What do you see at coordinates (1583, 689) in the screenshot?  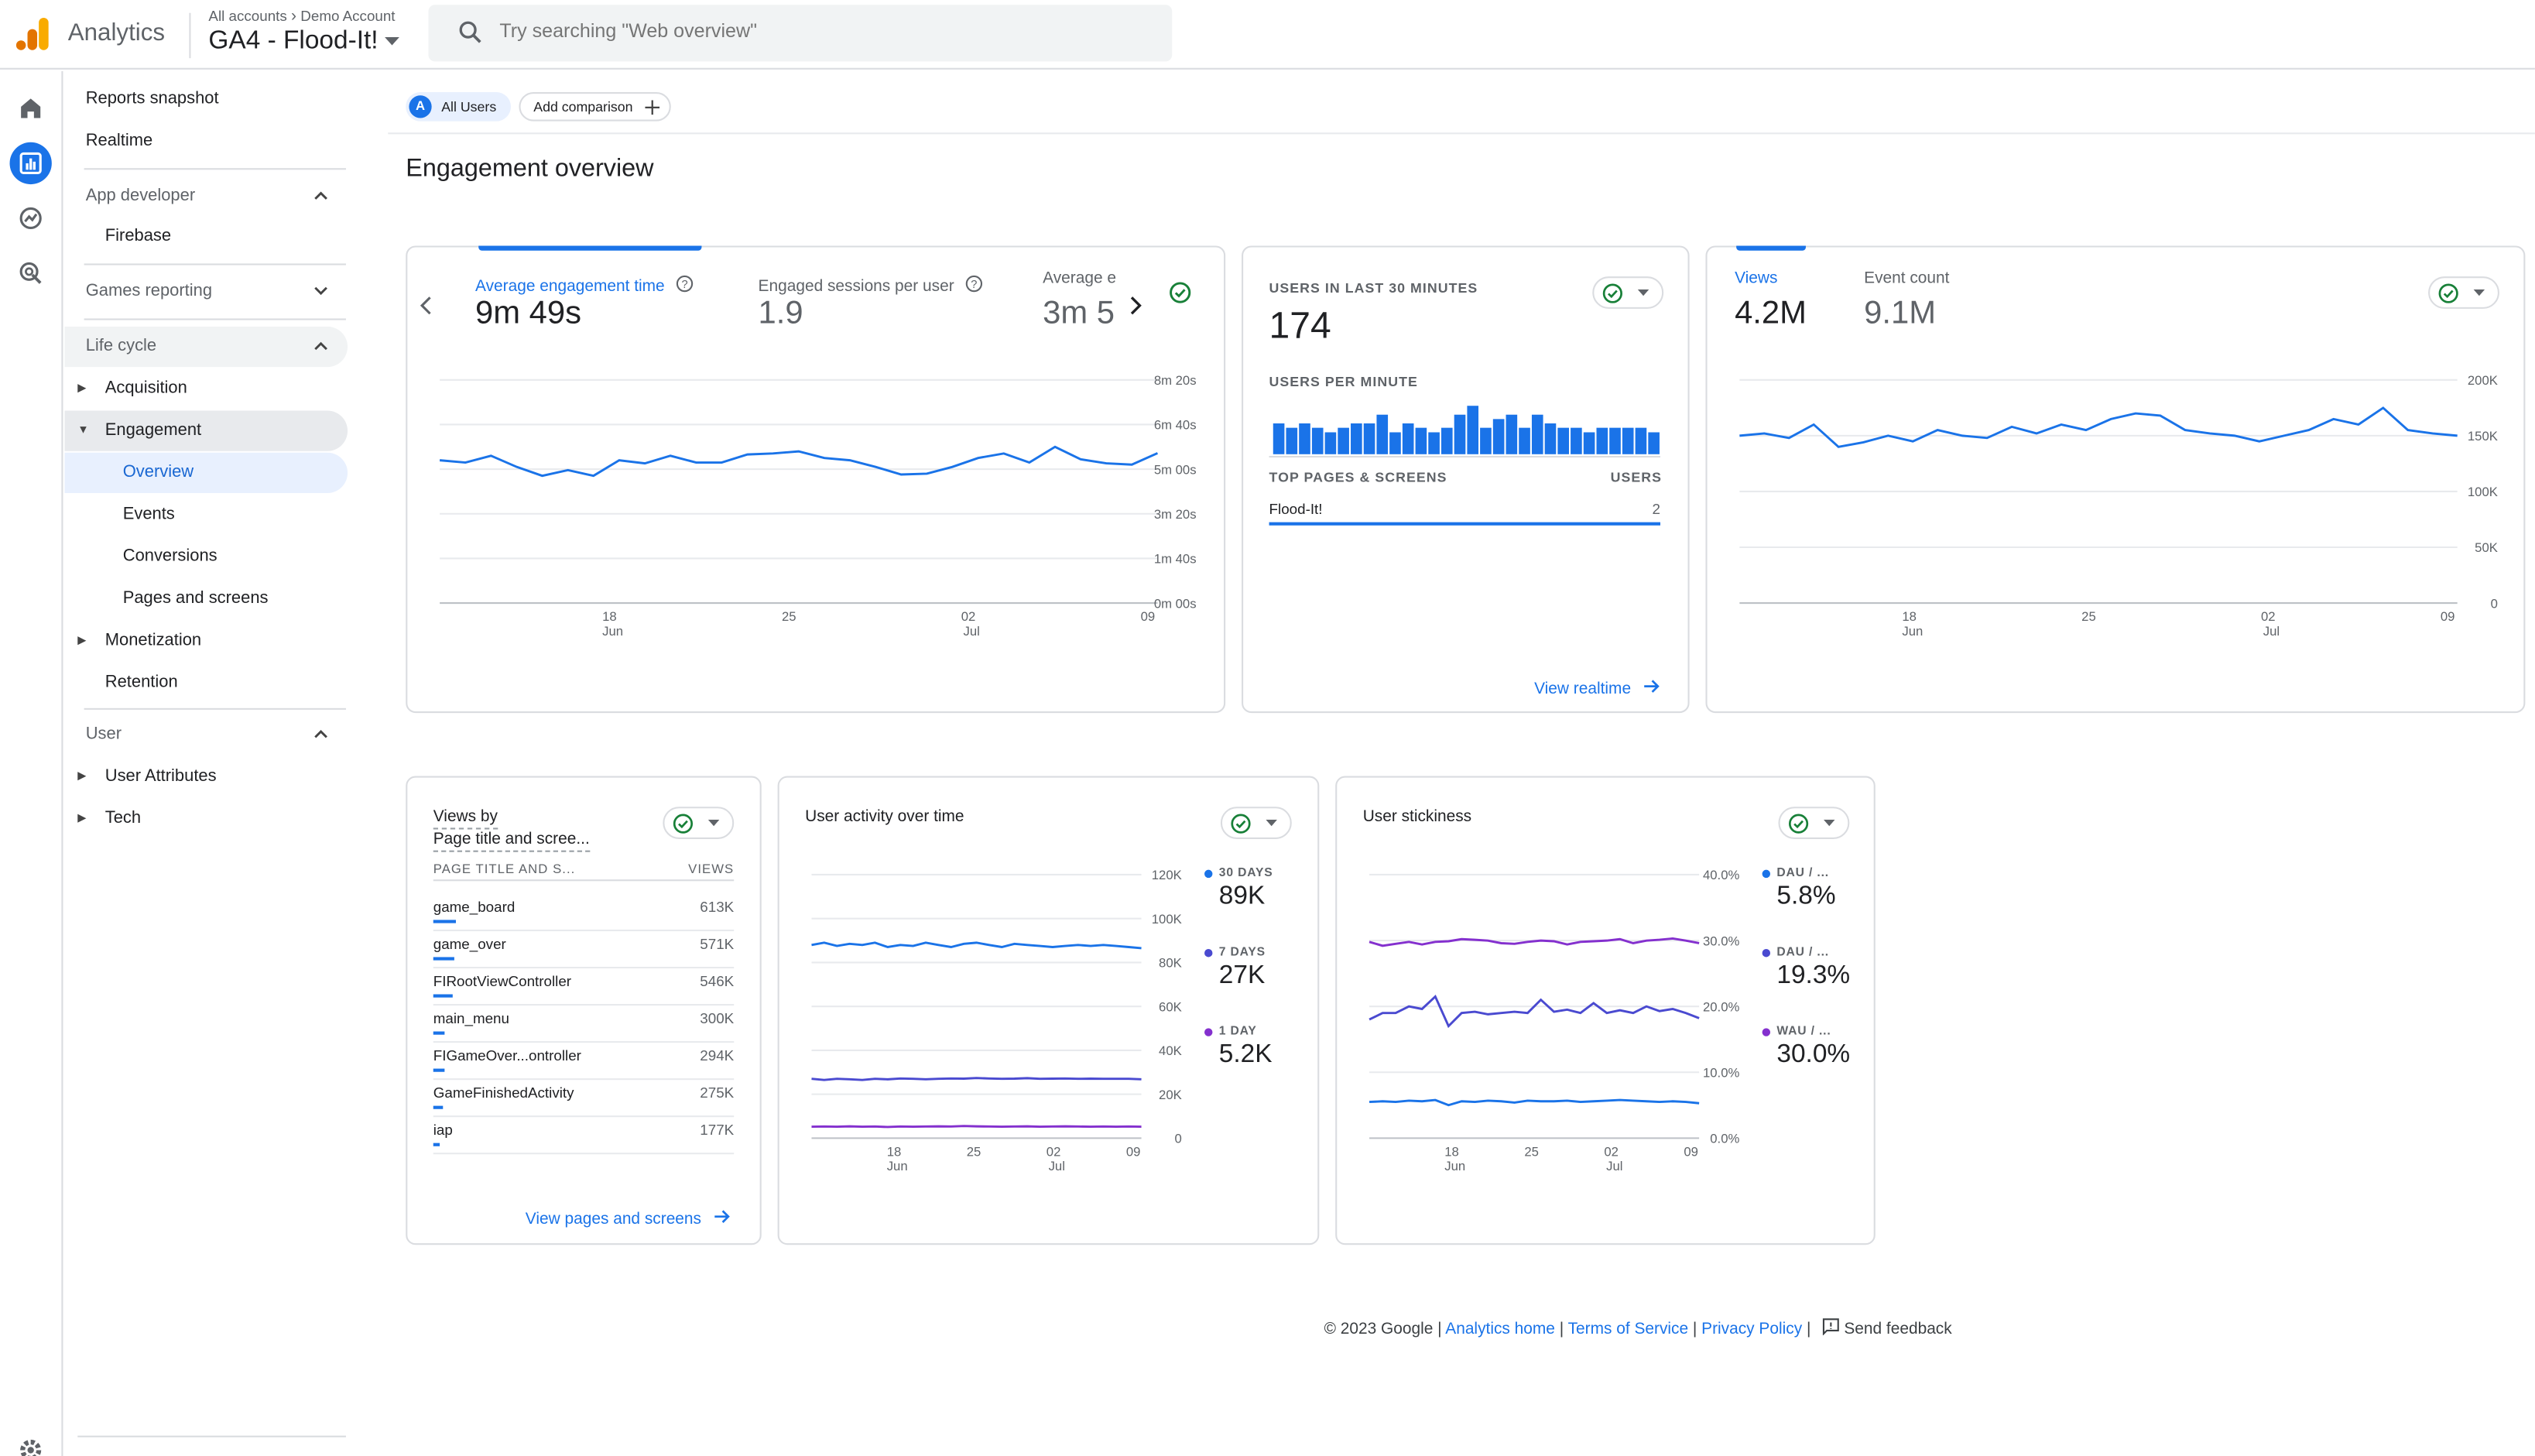 I see `view-realtime-label: View realtime` at bounding box center [1583, 689].